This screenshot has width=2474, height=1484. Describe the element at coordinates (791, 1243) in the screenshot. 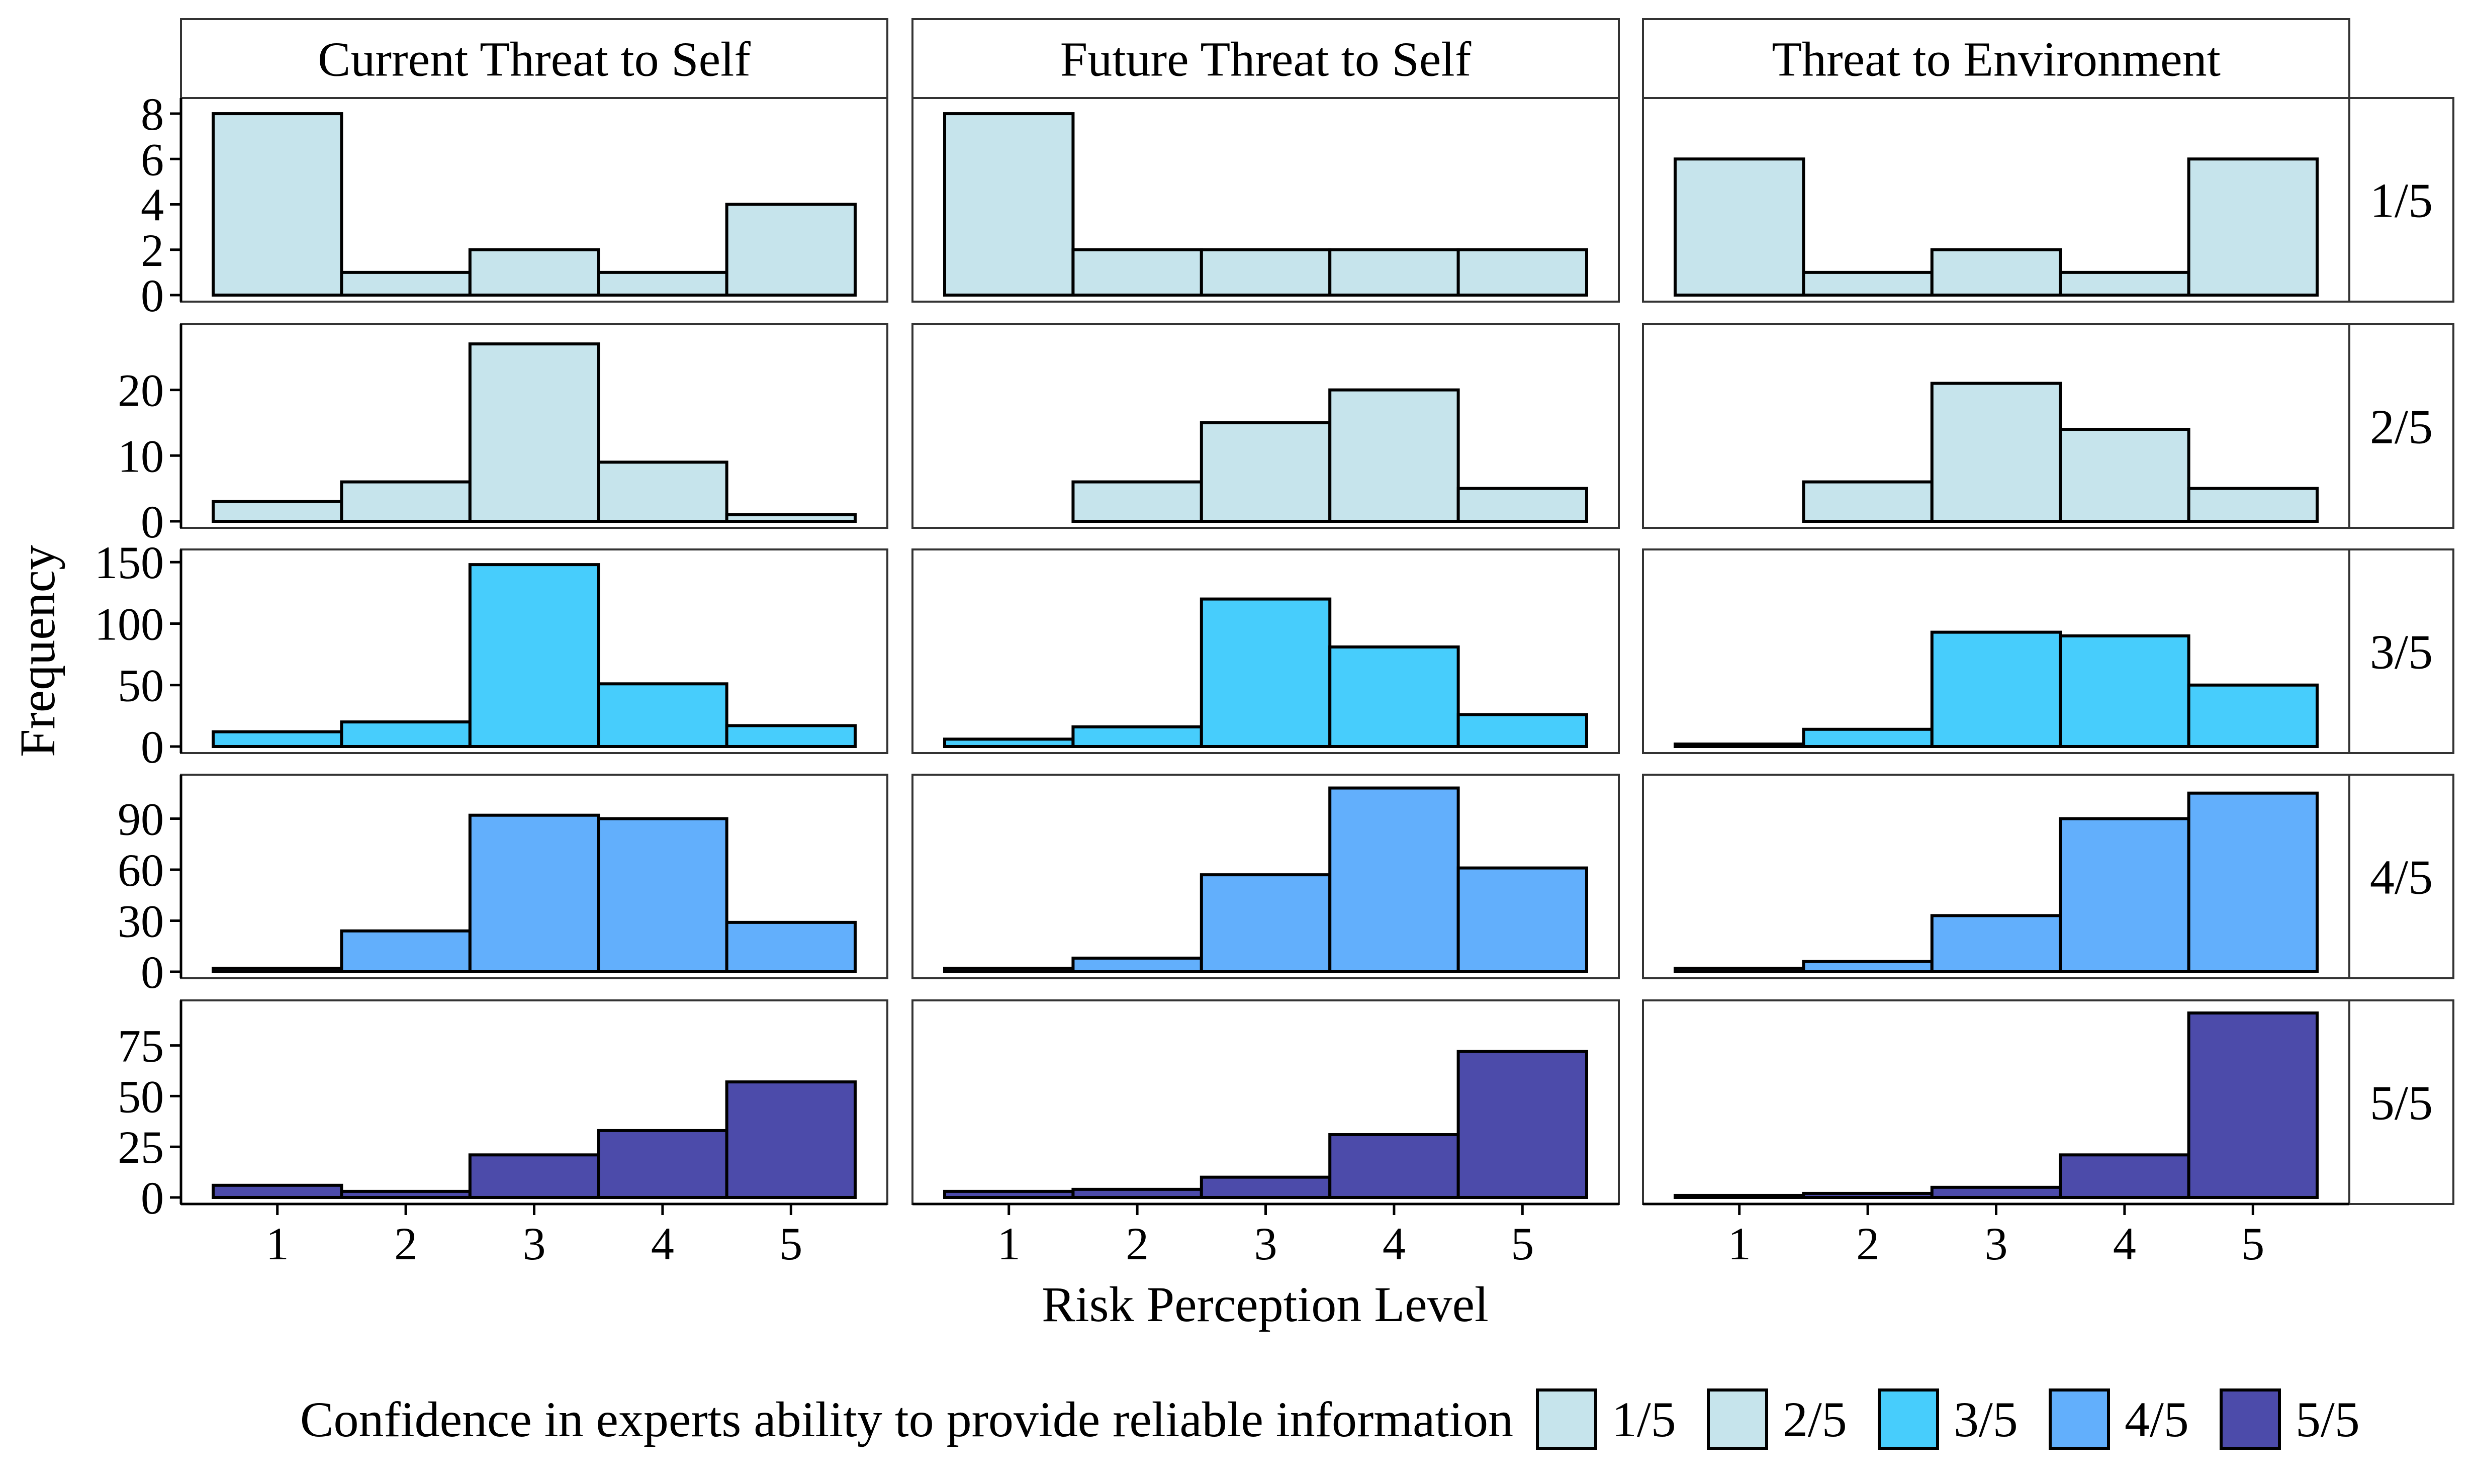

I see `x-tick-label: 5` at that location.